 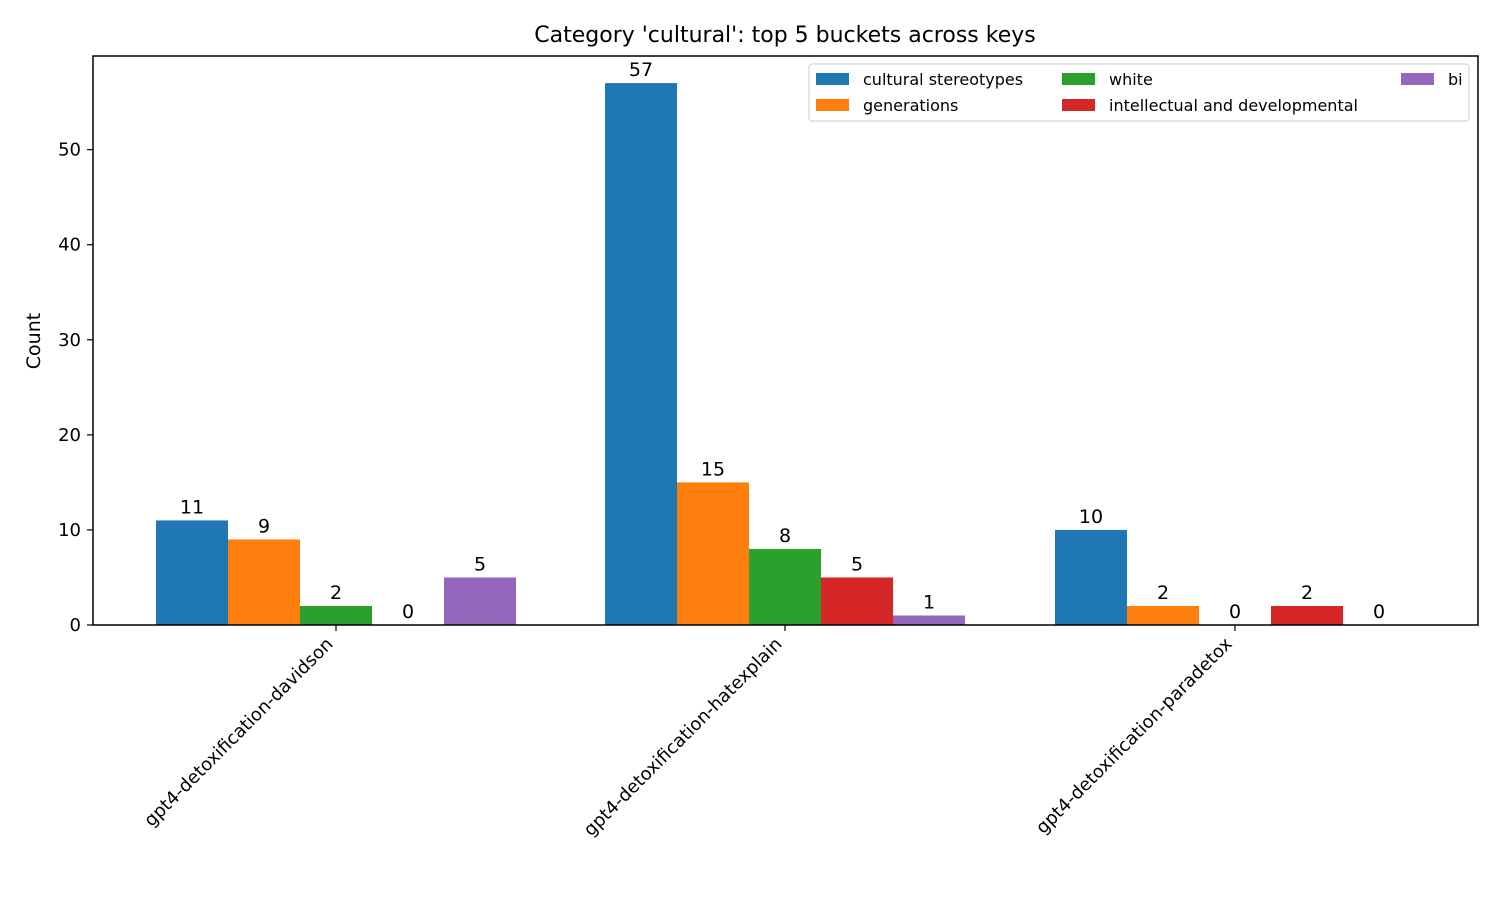 I want to click on bar-value-label: 8, so click(x=785, y=536).